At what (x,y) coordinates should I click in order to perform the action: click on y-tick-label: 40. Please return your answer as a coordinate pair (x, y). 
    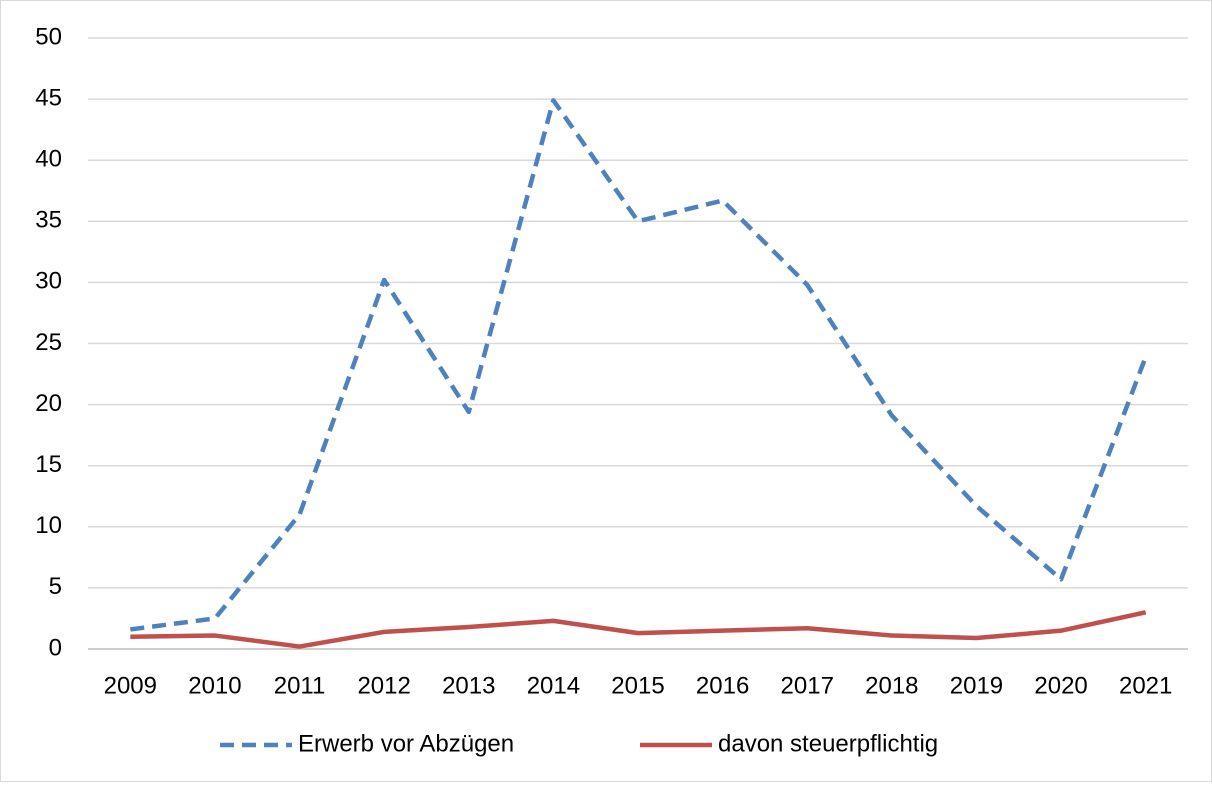
    Looking at the image, I should click on (48, 159).